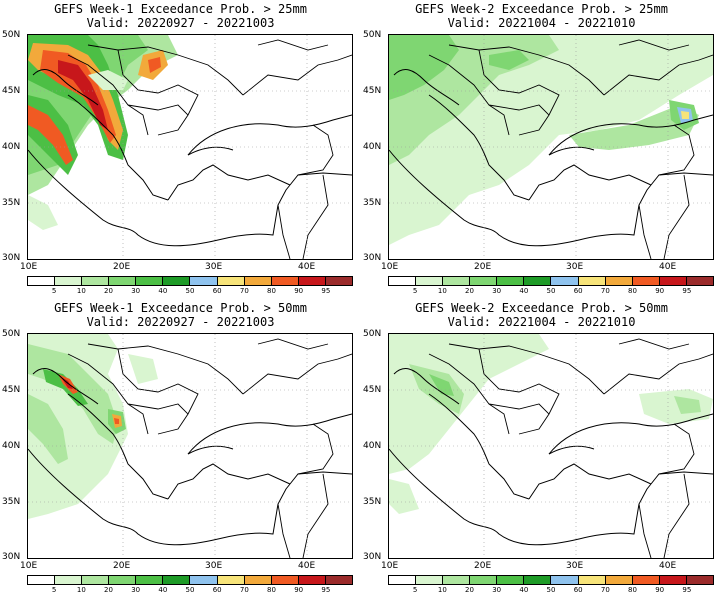 The height and width of the screenshot is (598, 722). Describe the element at coordinates (180, 308) in the screenshot. I see `panel-title: GEFS Week-1 Exceedance Prob. > 50mm` at that location.